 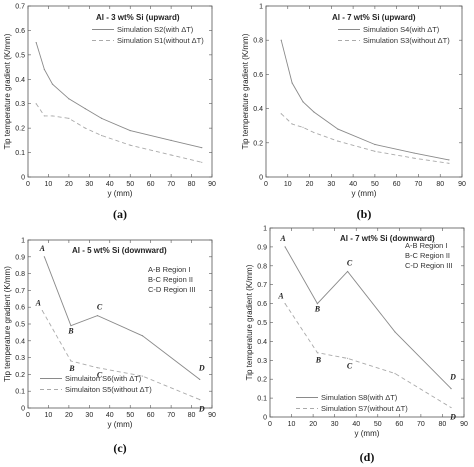 I want to click on legend-label: Simulation S3(without ΔT), so click(x=406, y=40).